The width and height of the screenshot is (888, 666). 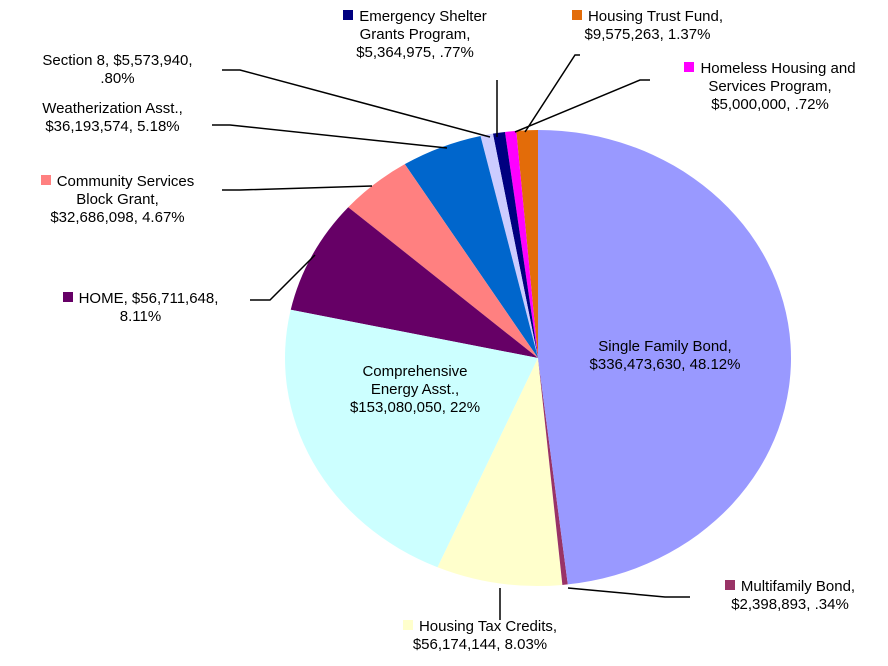 What do you see at coordinates (770, 104) in the screenshot?
I see `value-label: $5,000,000, .72%` at bounding box center [770, 104].